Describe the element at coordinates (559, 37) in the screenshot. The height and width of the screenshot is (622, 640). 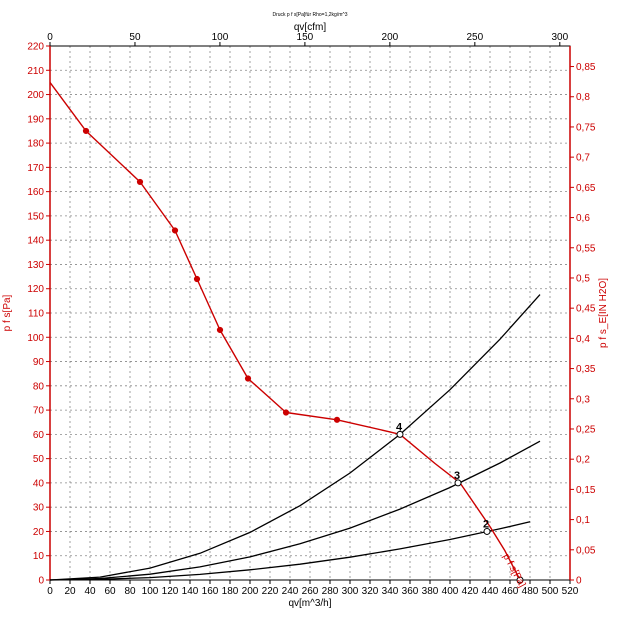
I see `x2-tick-label: 300` at that location.